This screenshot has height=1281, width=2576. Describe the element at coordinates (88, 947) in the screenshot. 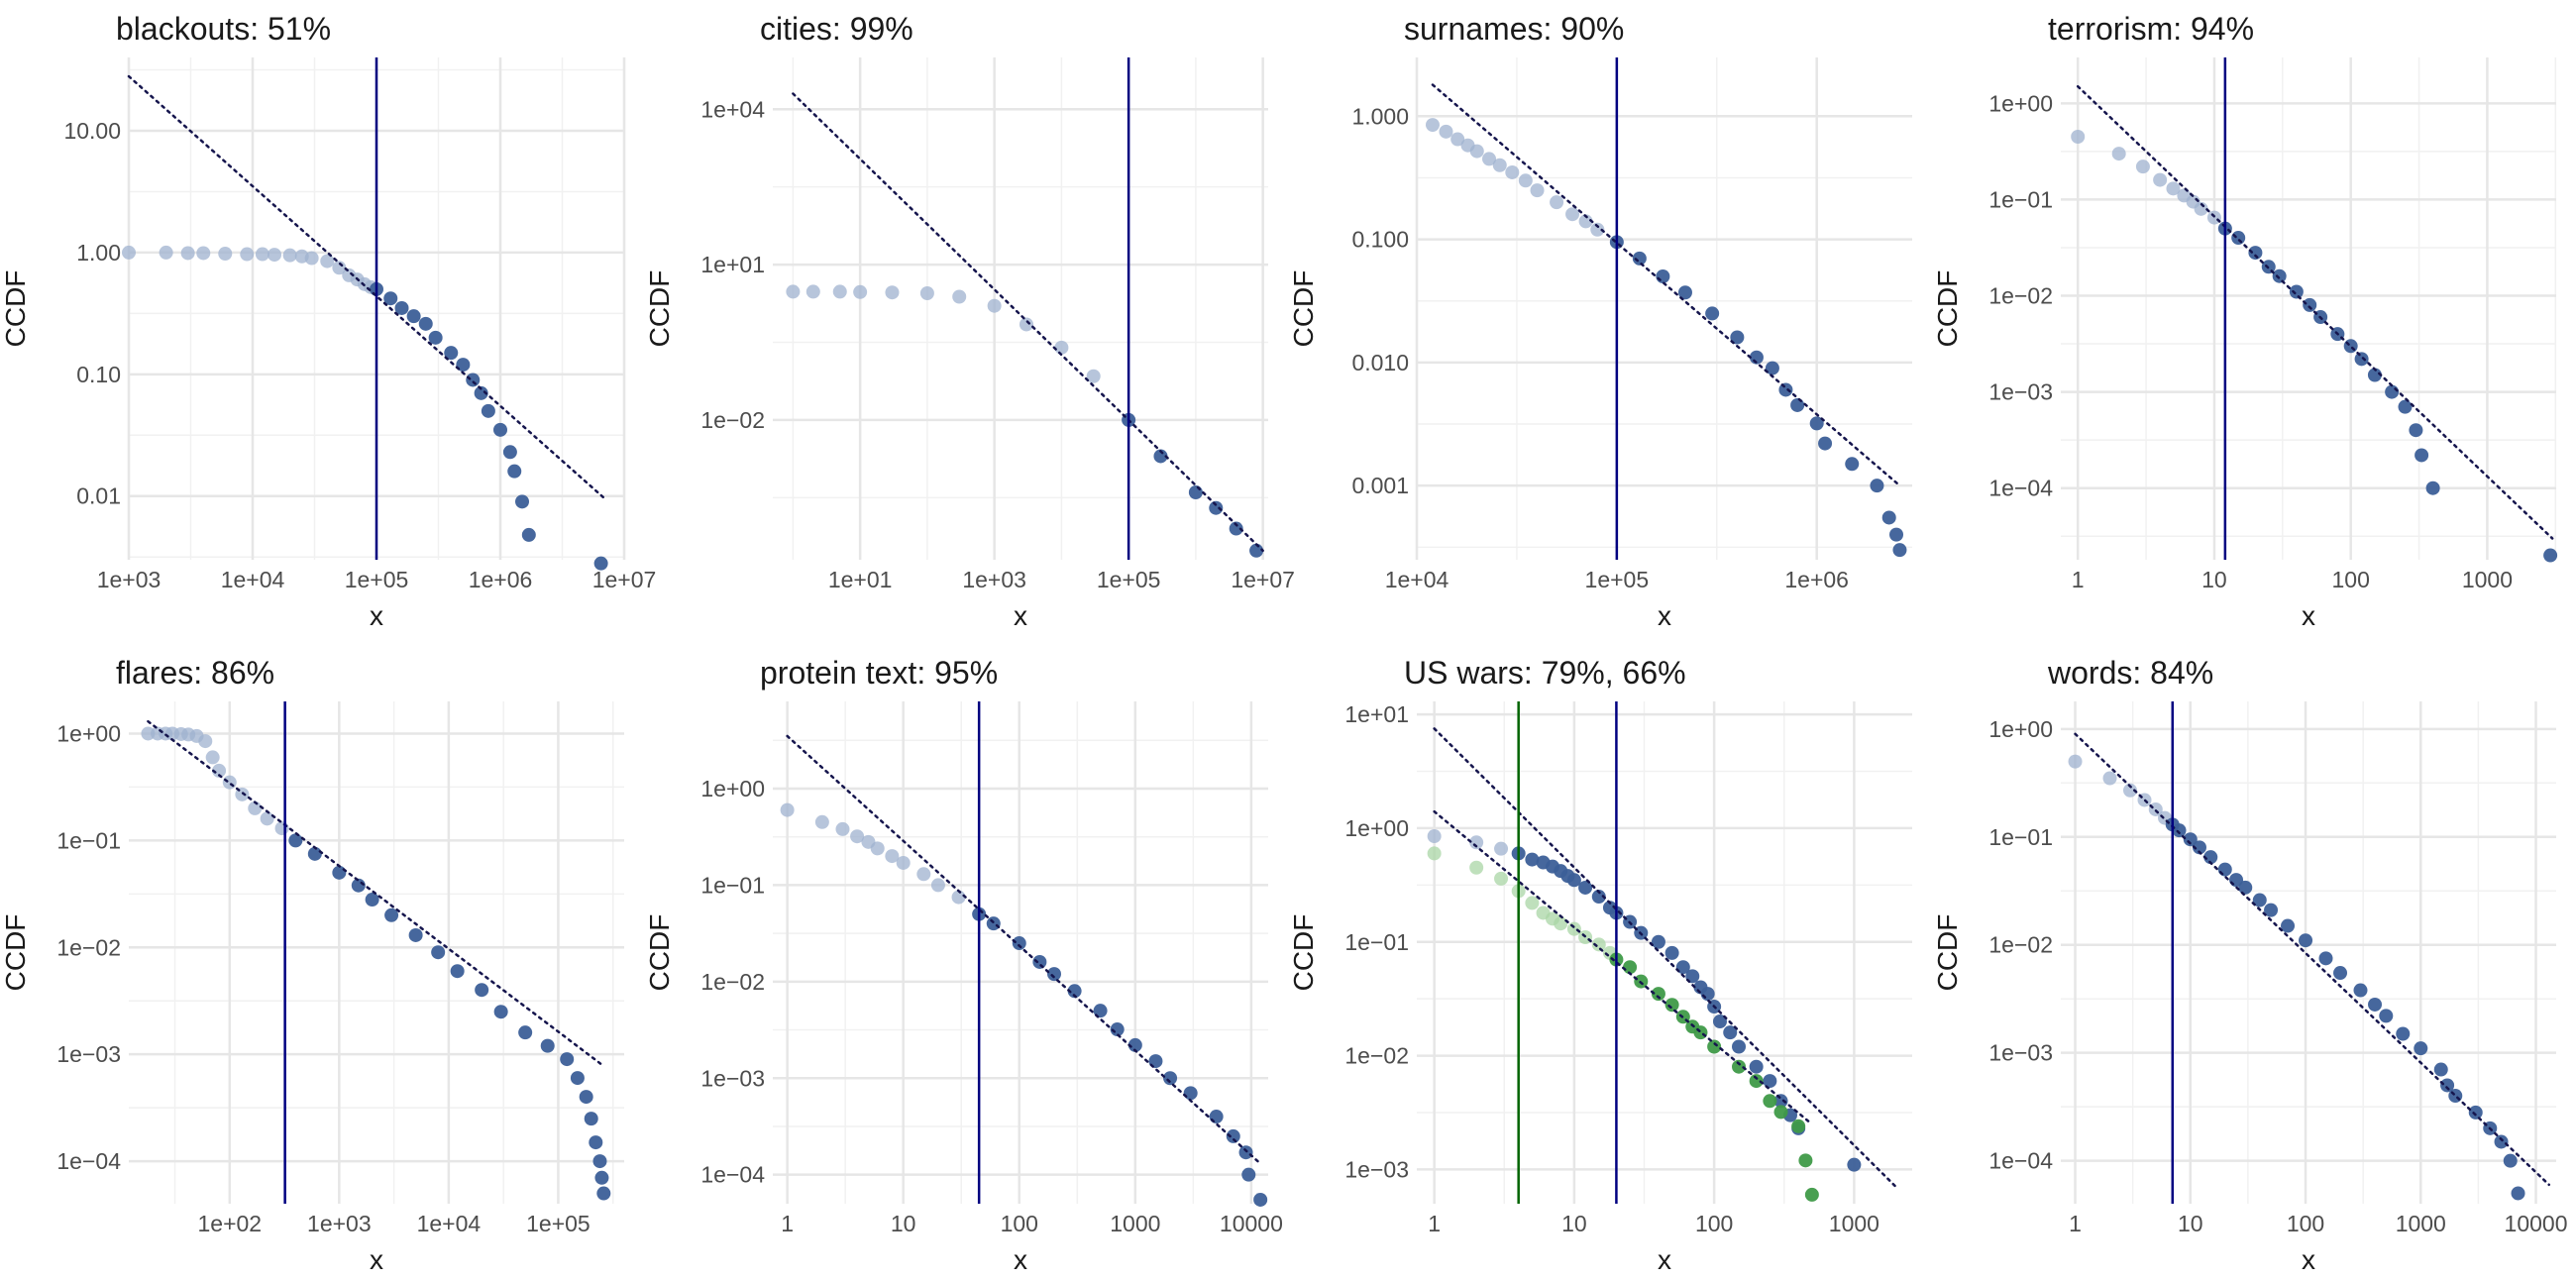

I see `y-tick-label: 1e−02` at that location.